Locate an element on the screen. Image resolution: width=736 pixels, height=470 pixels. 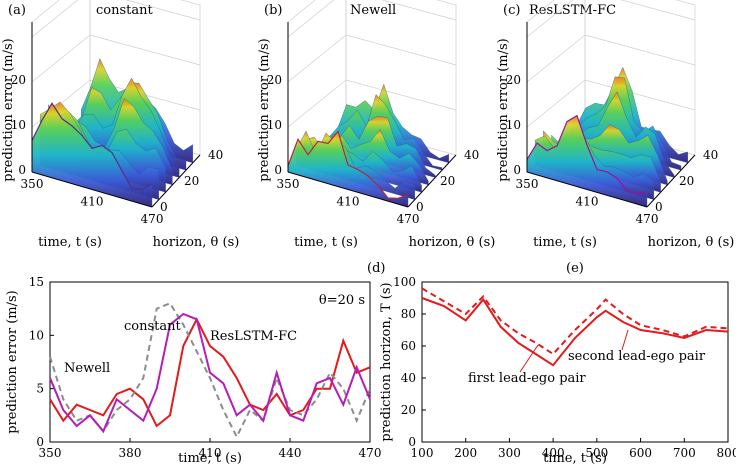
y-tick-label: 10 is located at coordinates (36, 335).